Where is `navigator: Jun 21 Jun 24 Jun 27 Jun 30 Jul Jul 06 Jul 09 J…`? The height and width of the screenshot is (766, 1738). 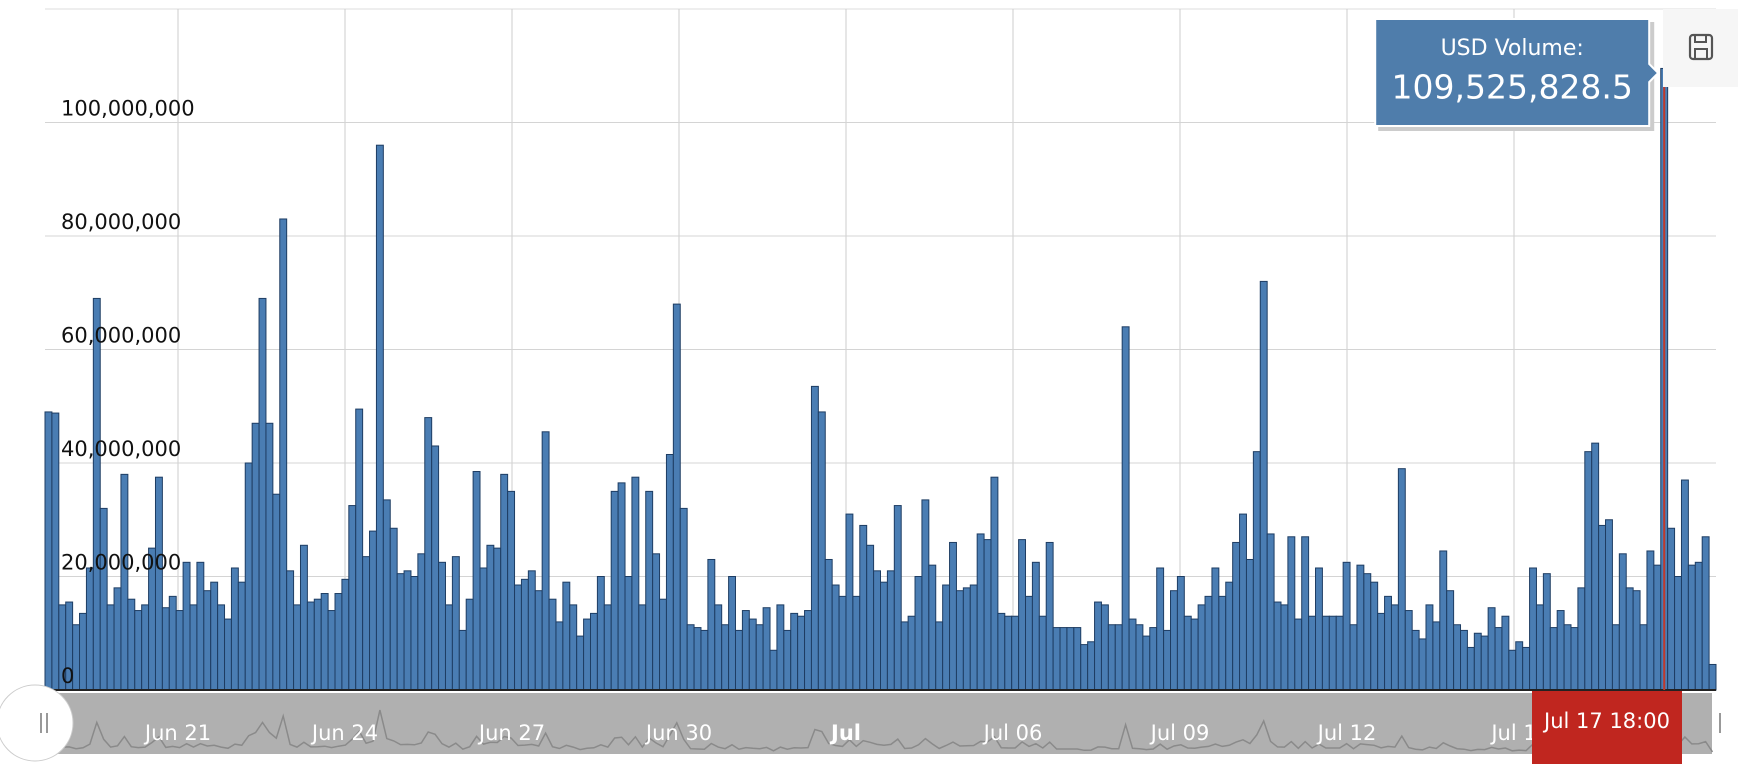 navigator: Jun 21 Jun 24 Jun 27 Jun 30 Jul Jul 06 Jul 09 J… is located at coordinates (860, 724).